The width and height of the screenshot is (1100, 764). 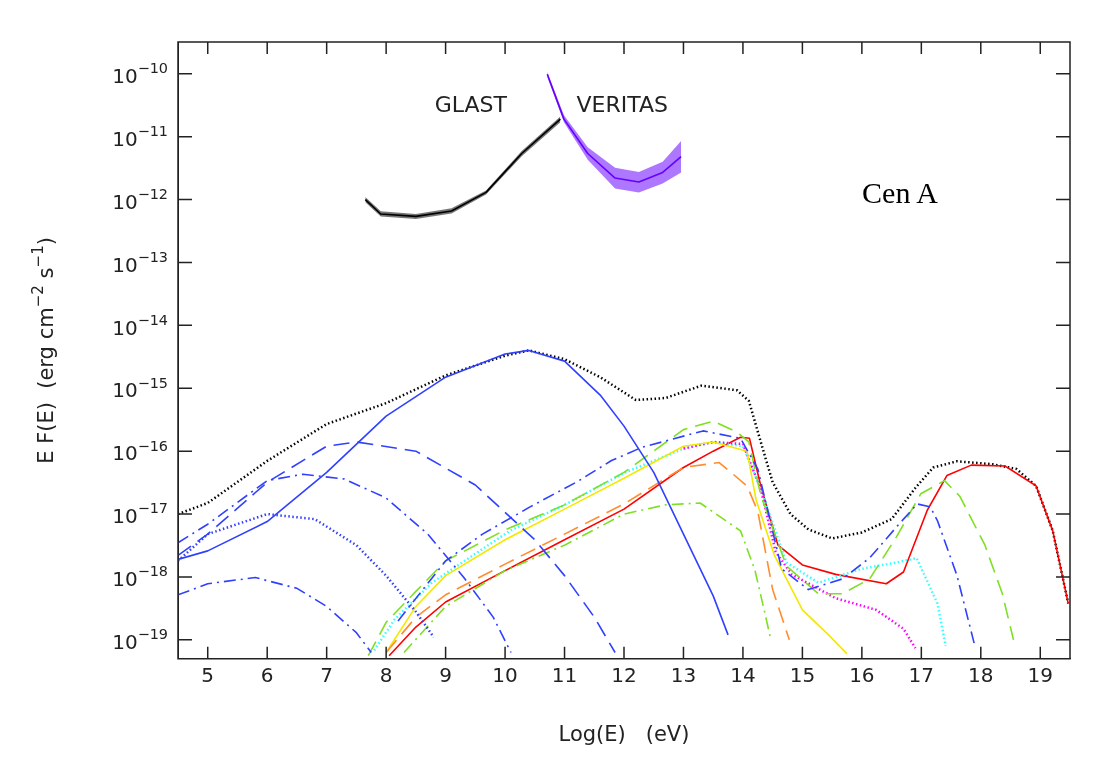 What do you see at coordinates (862, 675) in the screenshot?
I see `x-tick-label: 16` at bounding box center [862, 675].